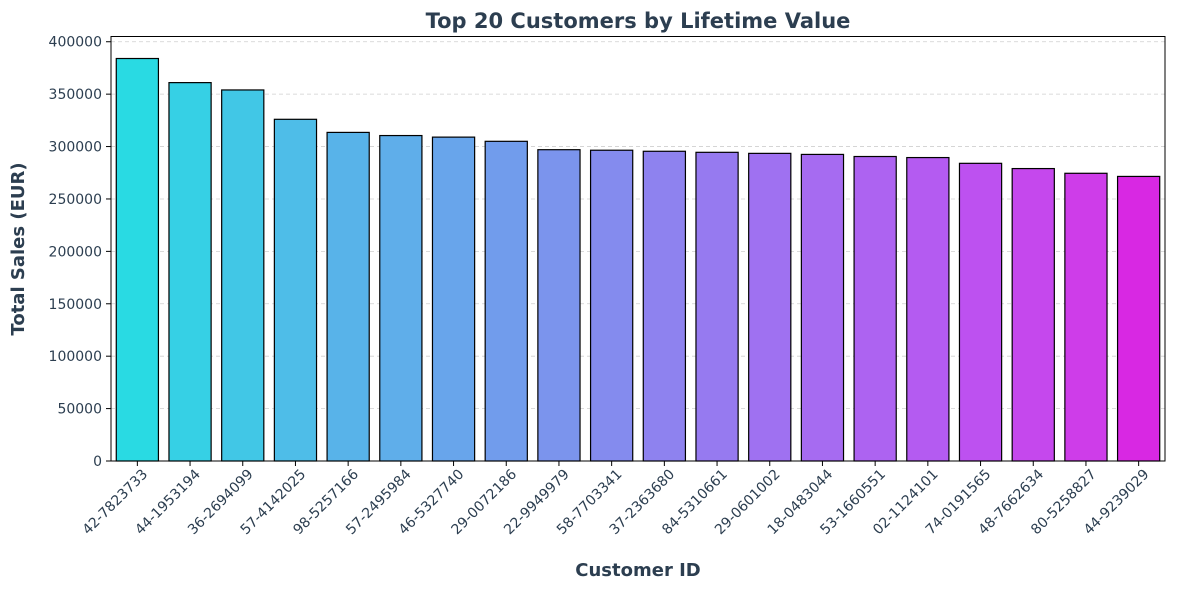 The width and height of the screenshot is (1186, 590). I want to click on y-tick-label: 350000, so click(75, 95).